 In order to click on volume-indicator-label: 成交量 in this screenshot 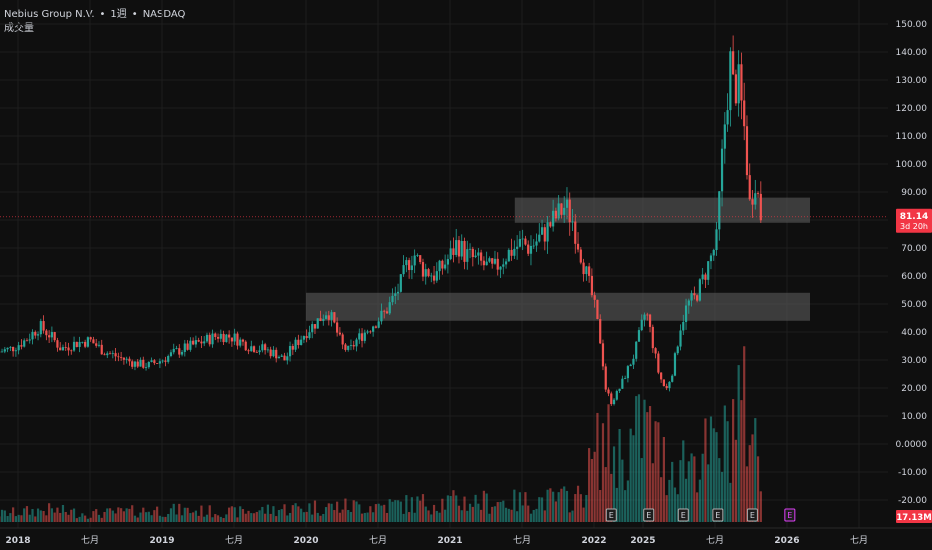, I will do `click(19, 28)`.